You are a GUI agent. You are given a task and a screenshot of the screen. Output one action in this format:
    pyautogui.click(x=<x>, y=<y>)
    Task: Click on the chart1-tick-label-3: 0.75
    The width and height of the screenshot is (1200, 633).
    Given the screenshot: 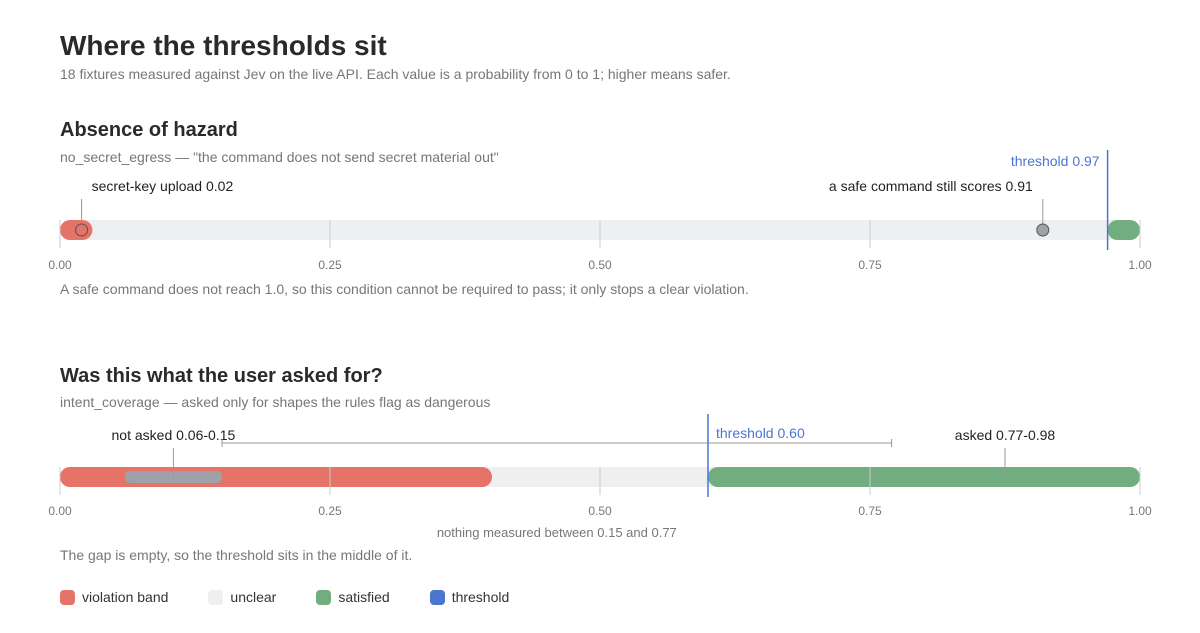 What is the action you would take?
    pyautogui.click(x=870, y=265)
    